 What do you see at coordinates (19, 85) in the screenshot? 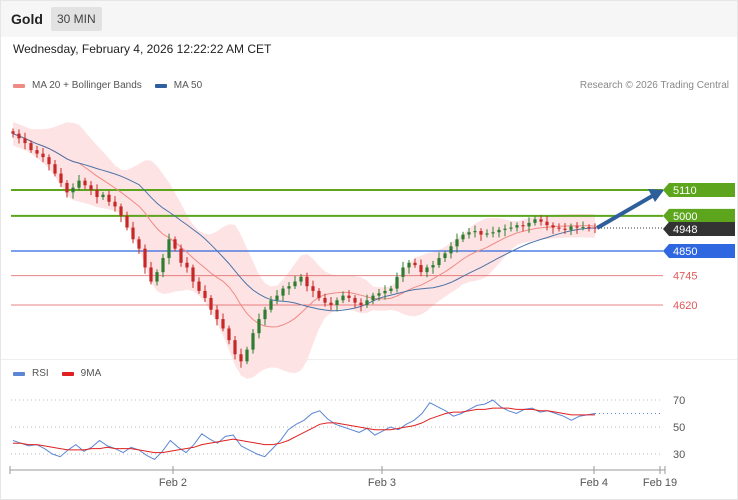
I see `ma20-legend-swatch` at bounding box center [19, 85].